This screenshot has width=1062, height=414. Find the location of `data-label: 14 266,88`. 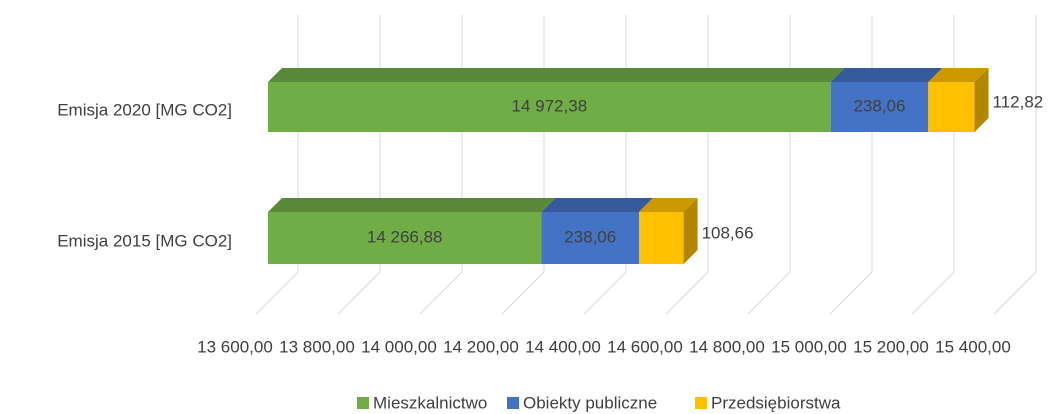

data-label: 14 266,88 is located at coordinates (405, 236).